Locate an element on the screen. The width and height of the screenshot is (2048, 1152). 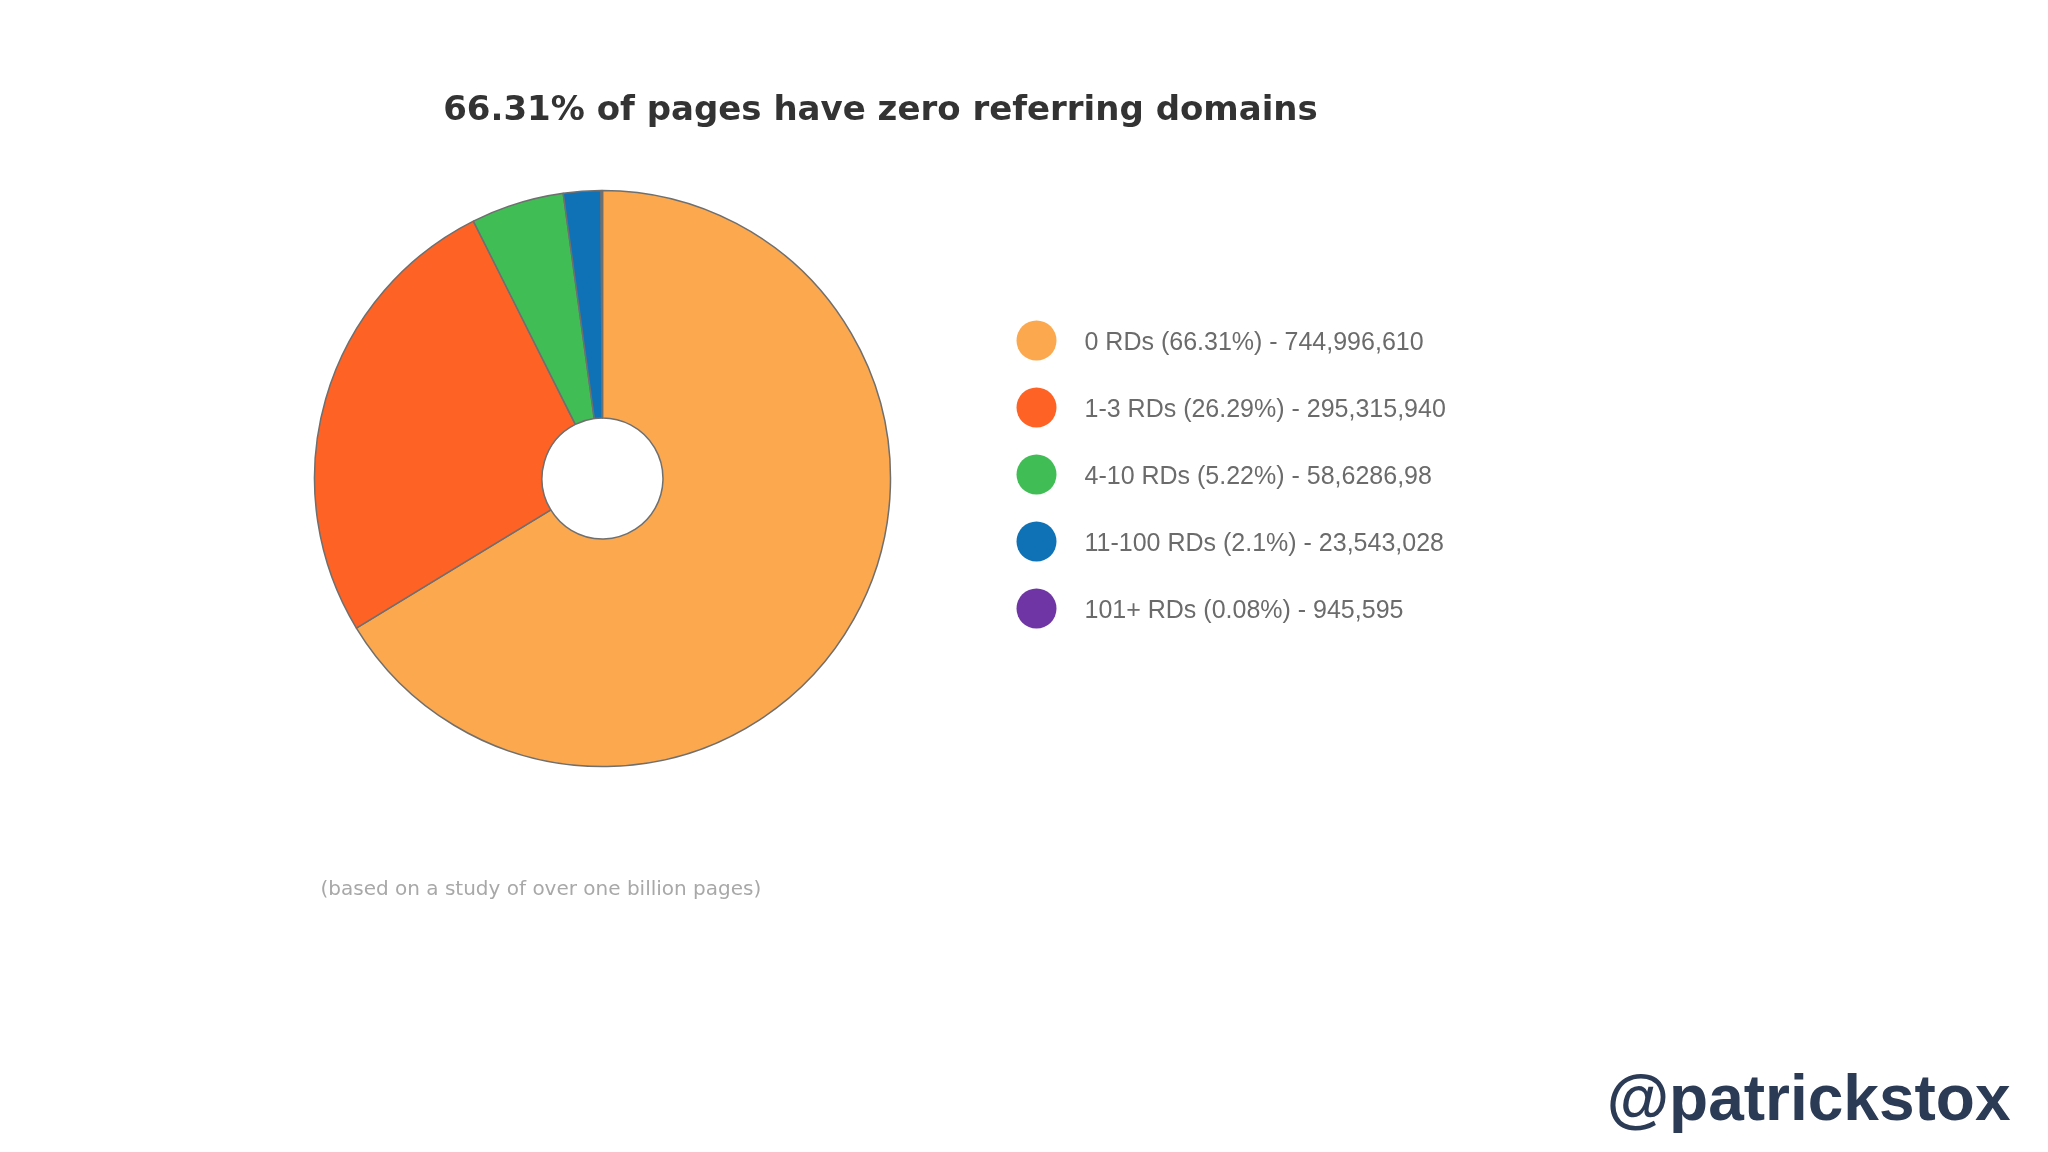
legend-label: 4-10 RDs (5.22%) - 58,6286,98 is located at coordinates (1258, 474).